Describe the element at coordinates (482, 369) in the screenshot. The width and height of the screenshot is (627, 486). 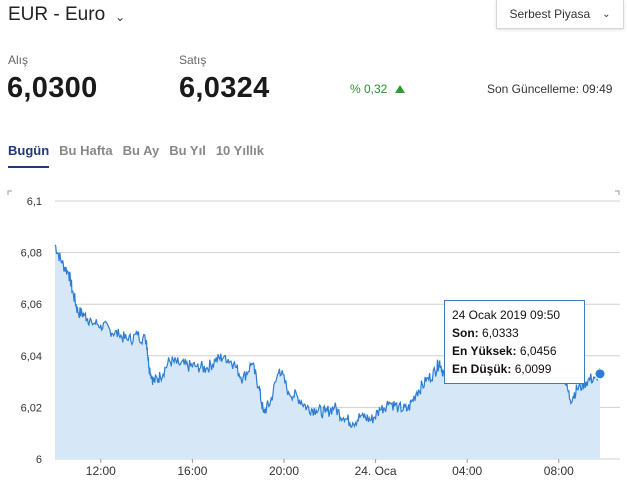
I see `tooltip-low-label: En Düşük:` at that location.